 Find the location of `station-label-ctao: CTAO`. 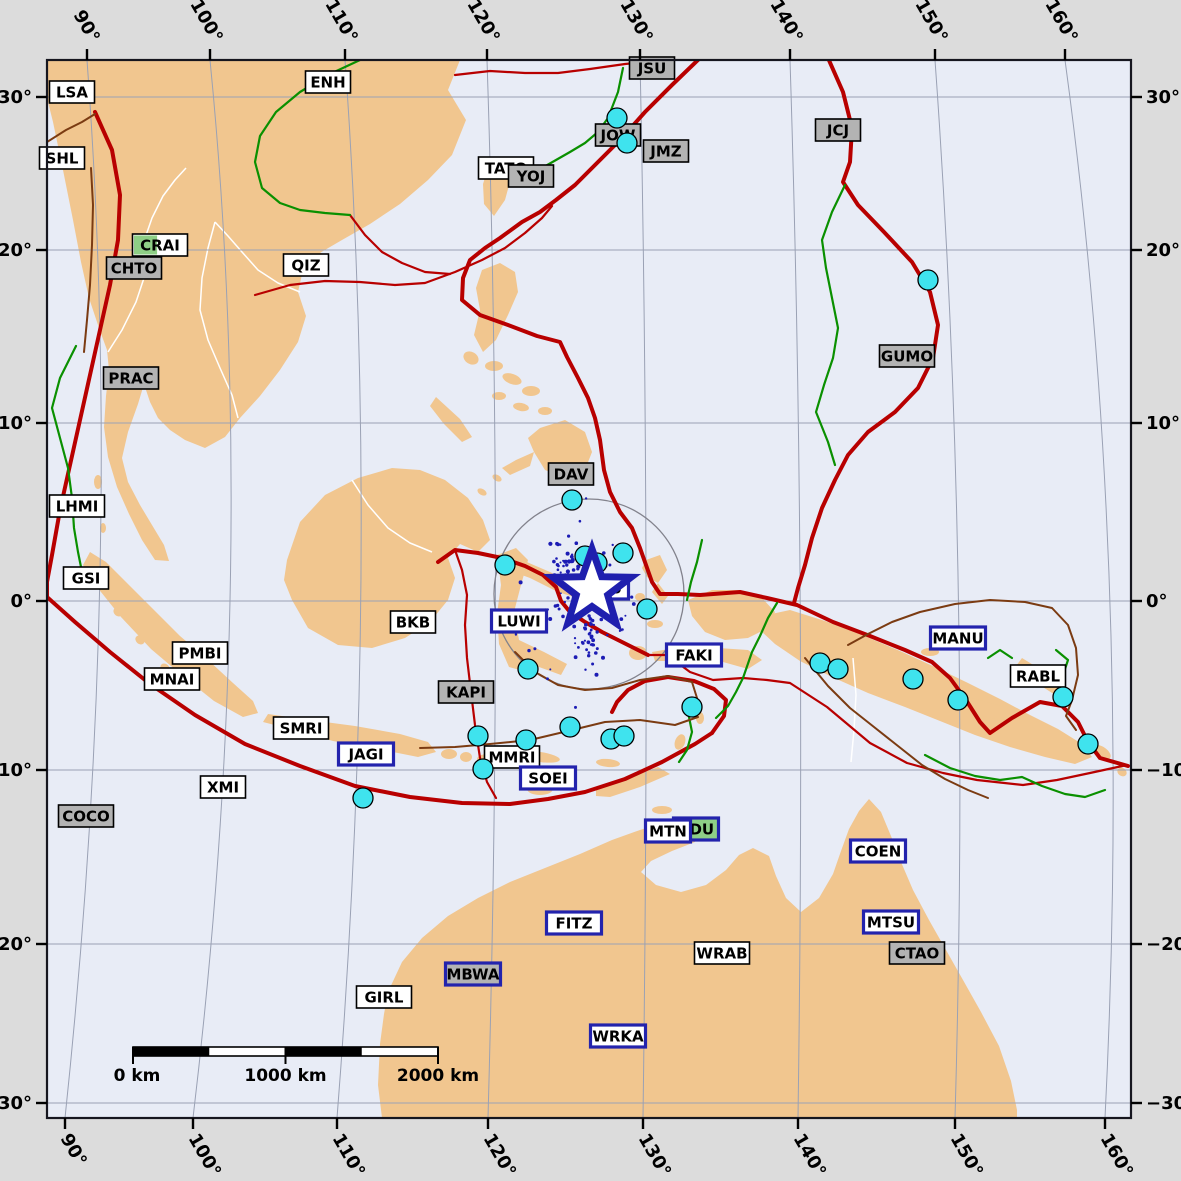

station-label-ctao: CTAO is located at coordinates (917, 953).